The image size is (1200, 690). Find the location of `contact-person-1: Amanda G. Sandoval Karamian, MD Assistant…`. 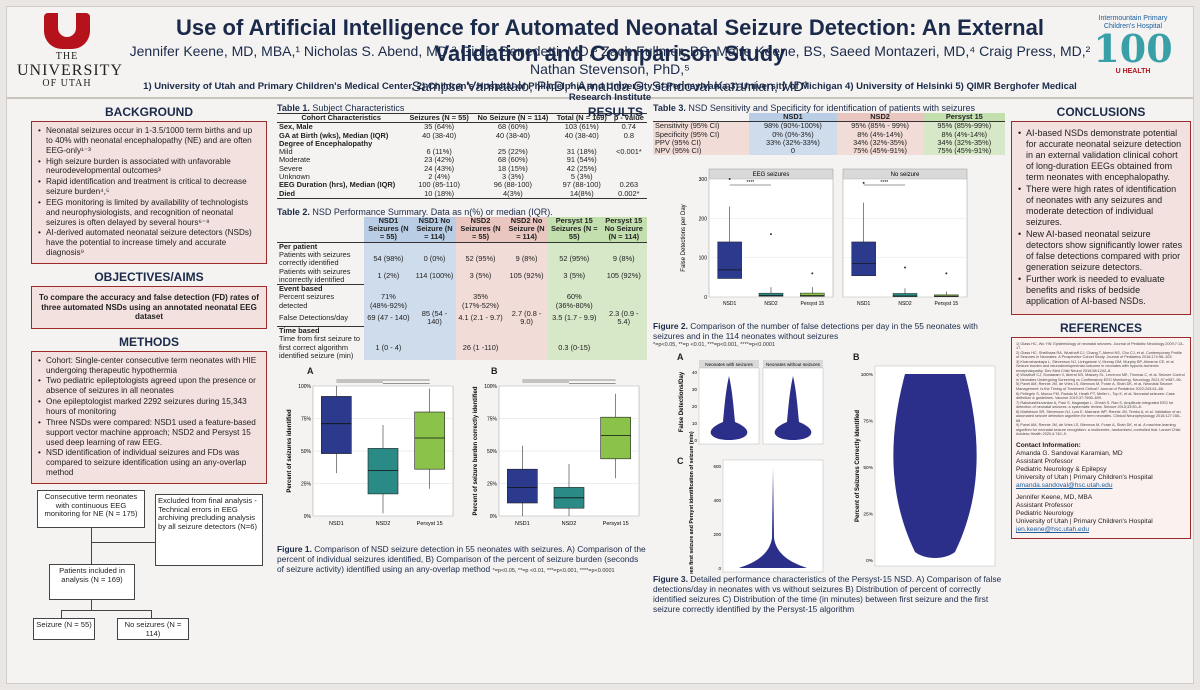

contact-person-1: Amanda G. Sandoval Karamian, MD Assistant… is located at coordinates (1101, 466).